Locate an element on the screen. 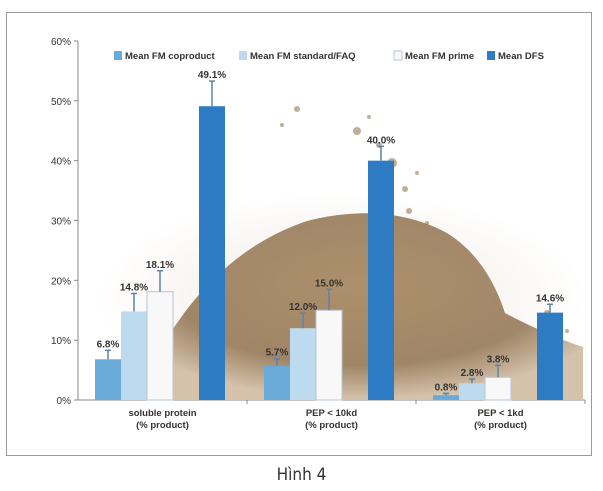 The image size is (603, 491). data-label: 15.0% is located at coordinates (329, 283).